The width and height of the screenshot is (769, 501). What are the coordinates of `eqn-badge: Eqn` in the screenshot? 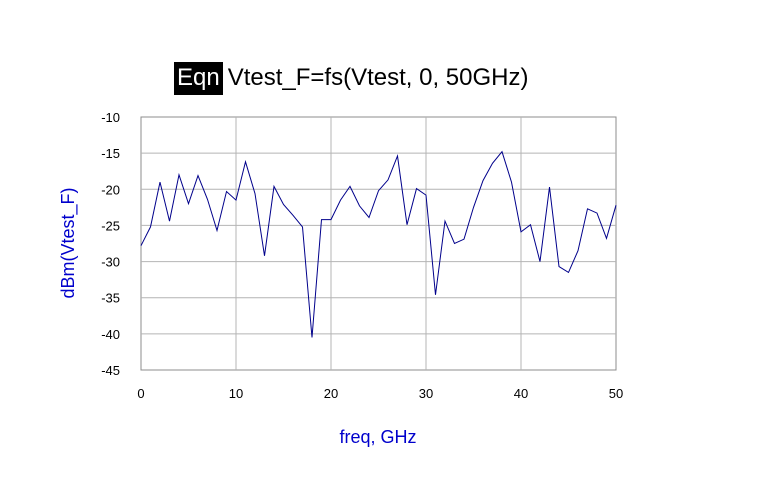 It's located at (198, 78).